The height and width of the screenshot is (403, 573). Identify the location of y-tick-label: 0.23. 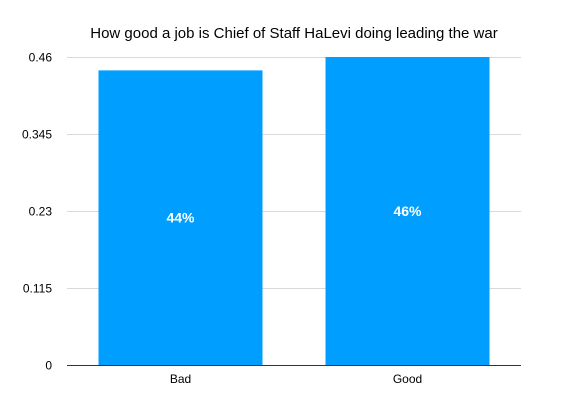
(41, 212).